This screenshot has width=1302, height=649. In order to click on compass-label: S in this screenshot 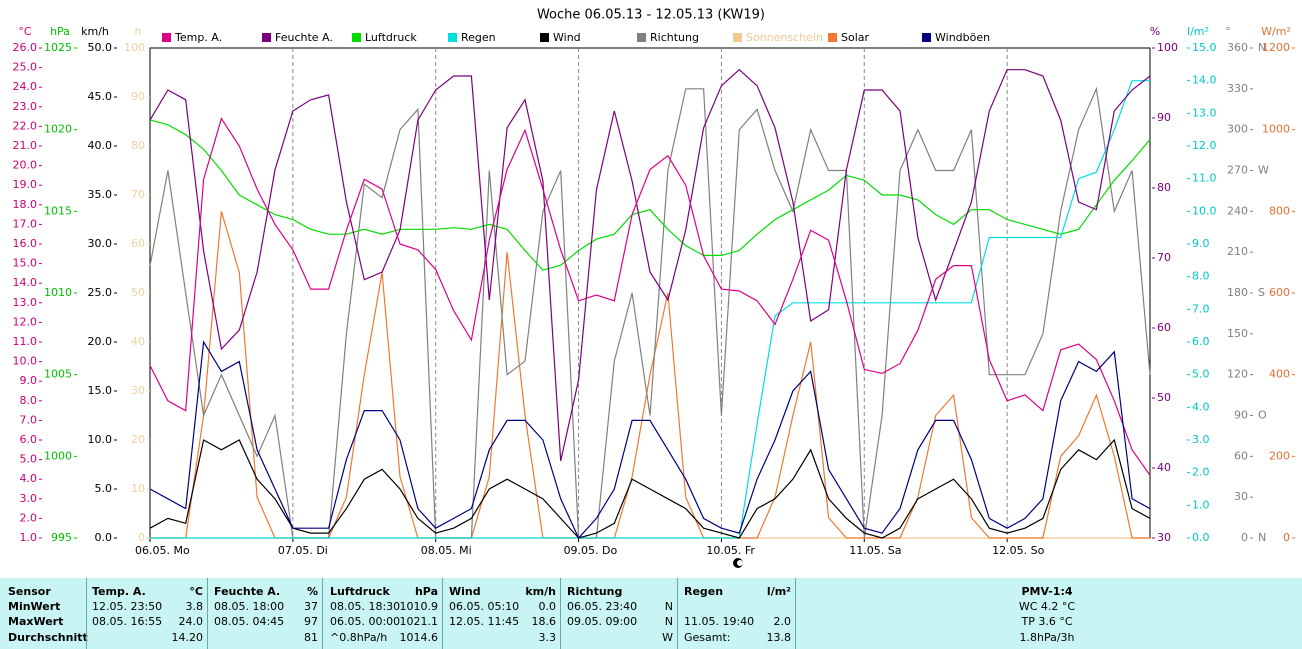, I will do `click(1261, 292)`.